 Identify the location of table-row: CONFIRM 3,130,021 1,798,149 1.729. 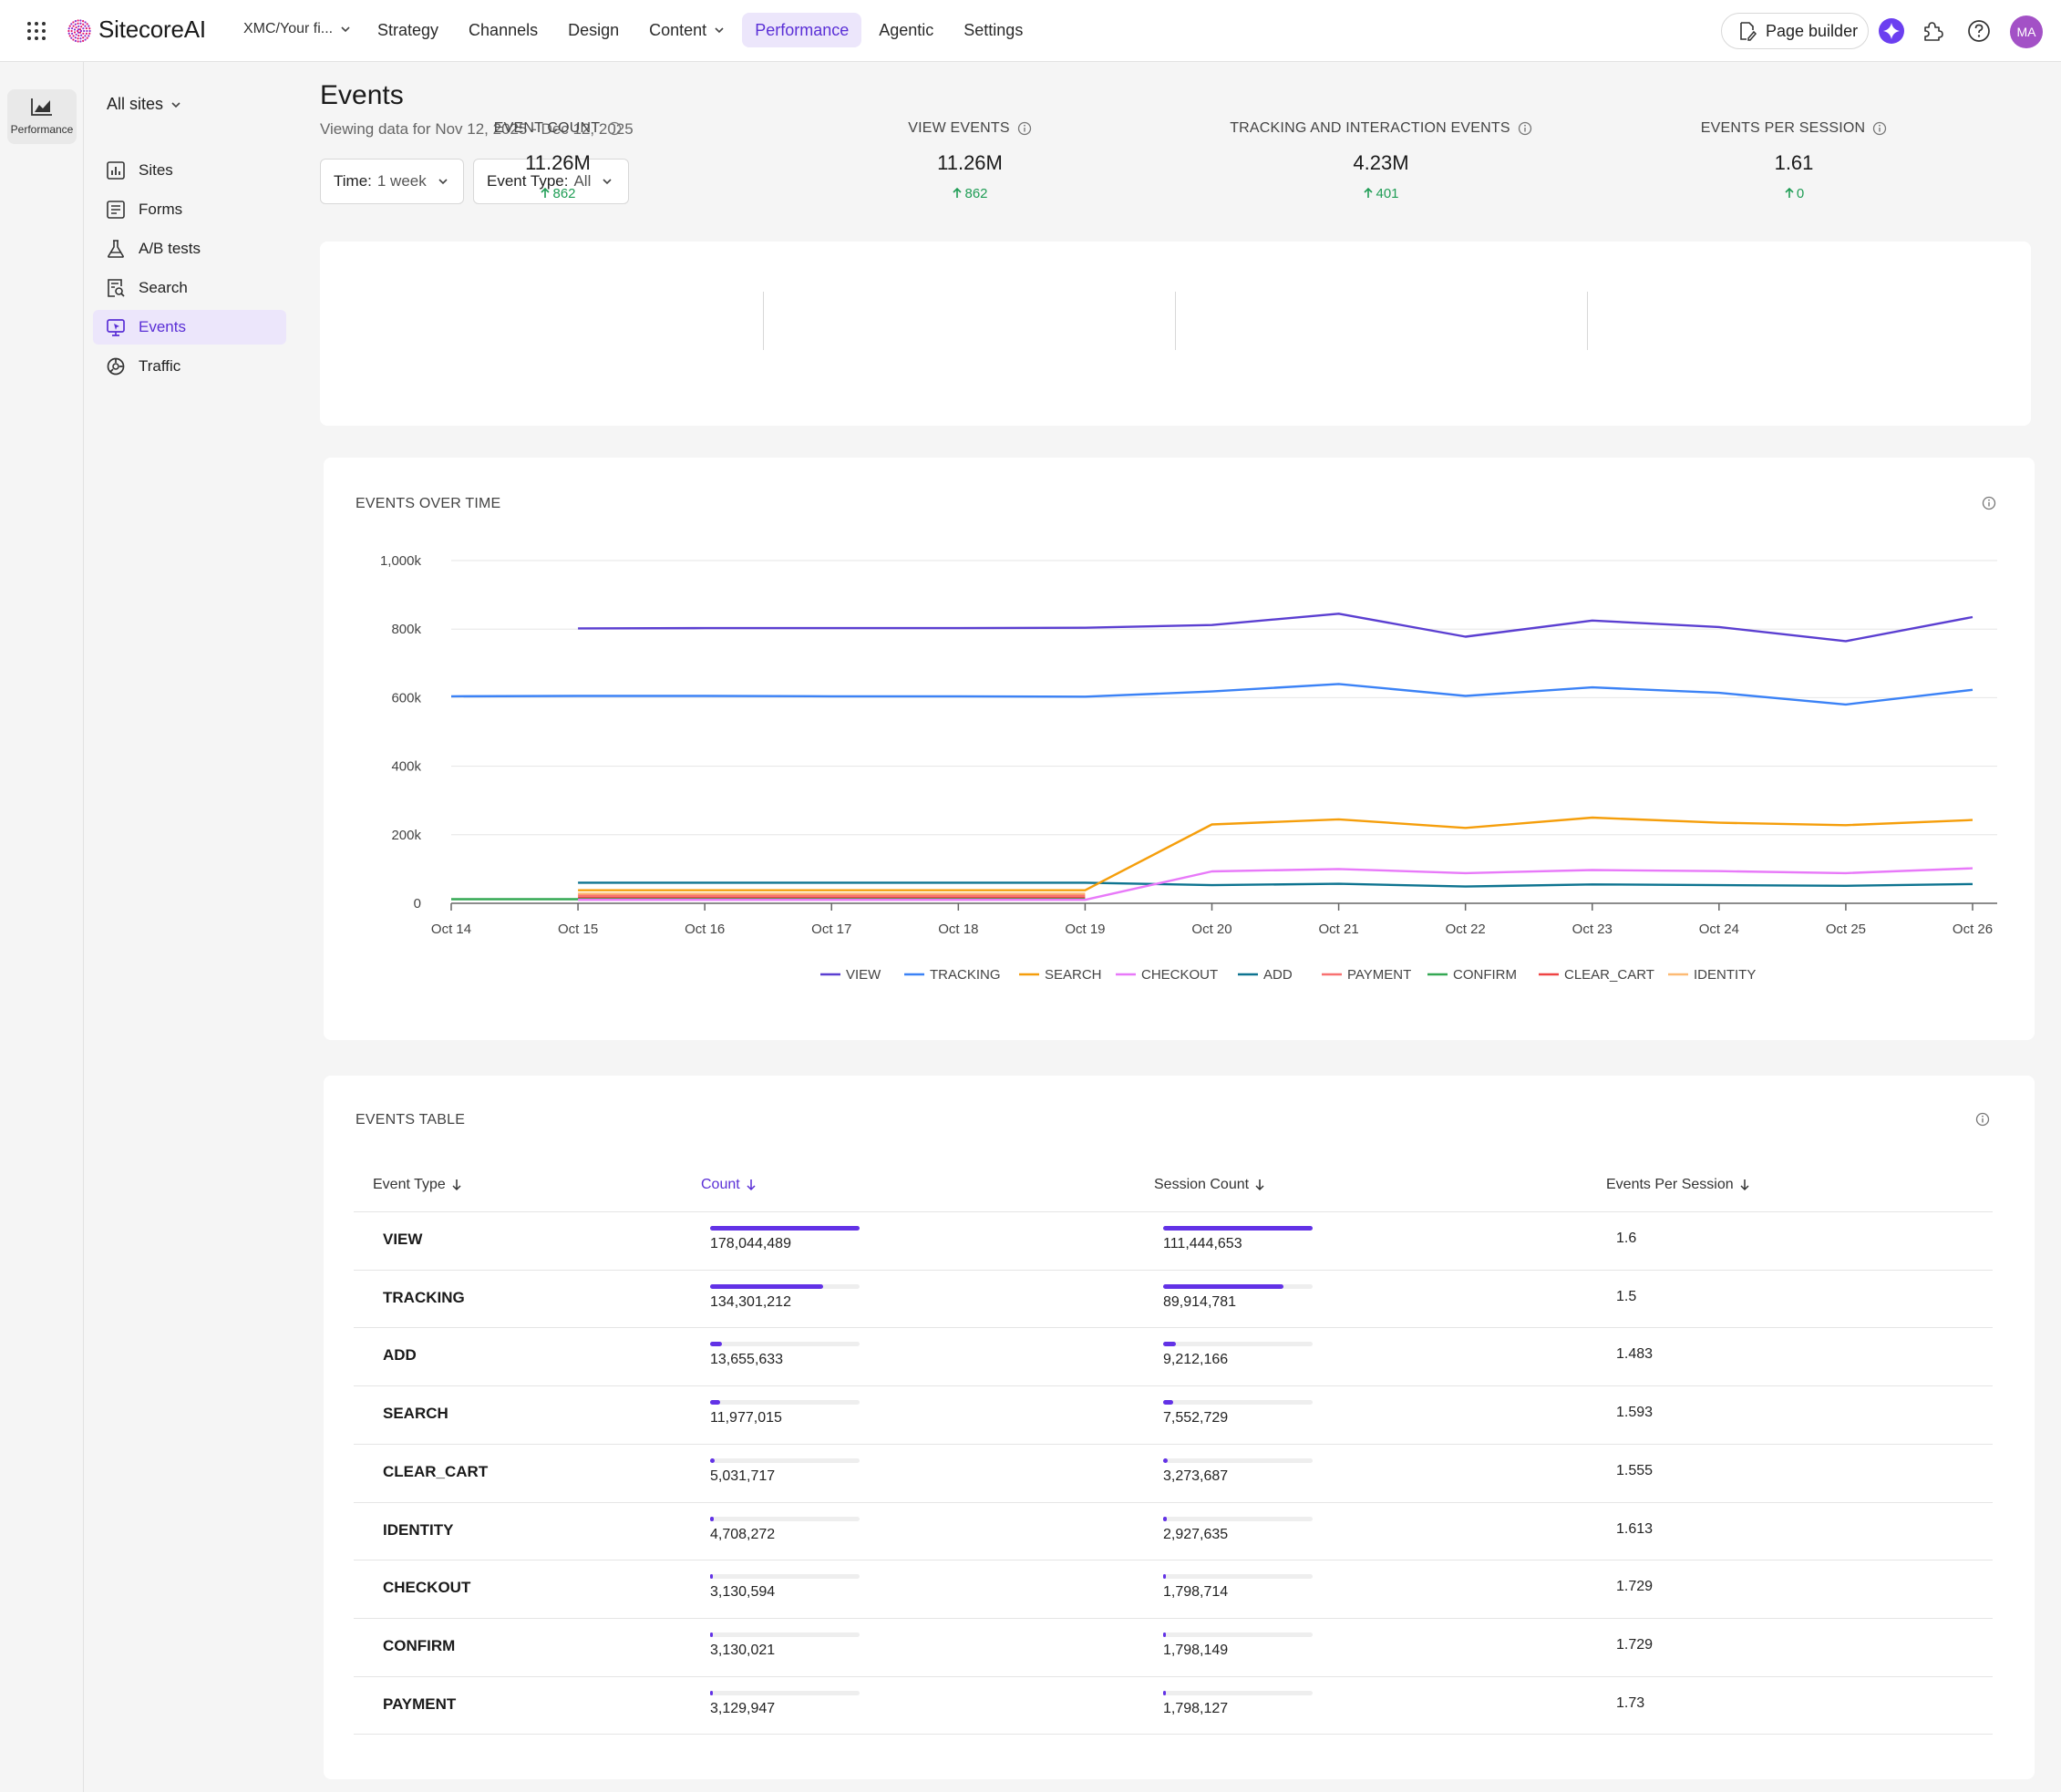
(1173, 1646).